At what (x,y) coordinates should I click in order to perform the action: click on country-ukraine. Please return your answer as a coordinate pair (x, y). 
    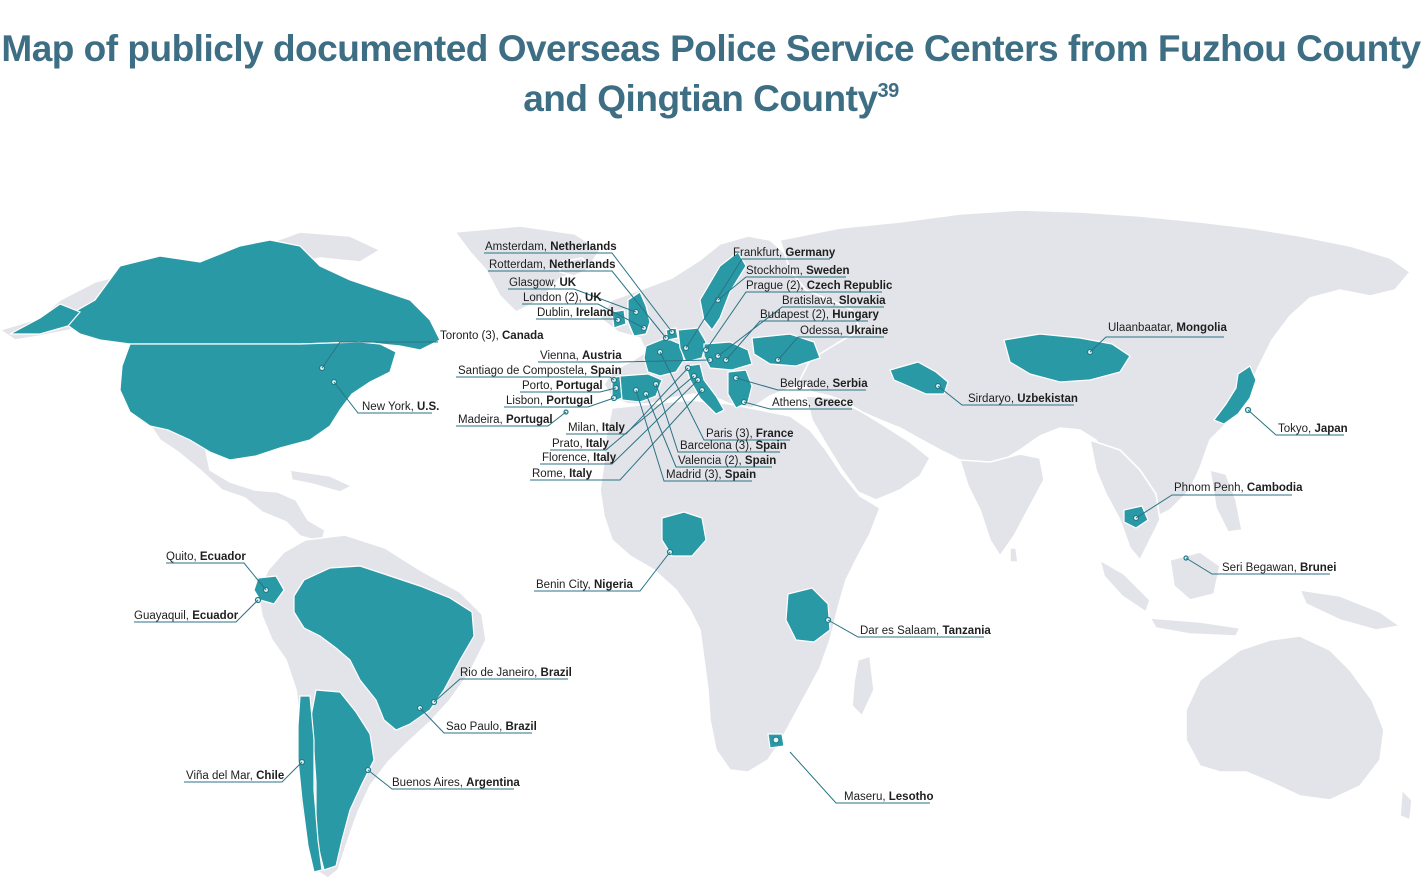
    Looking at the image, I should click on (786, 350).